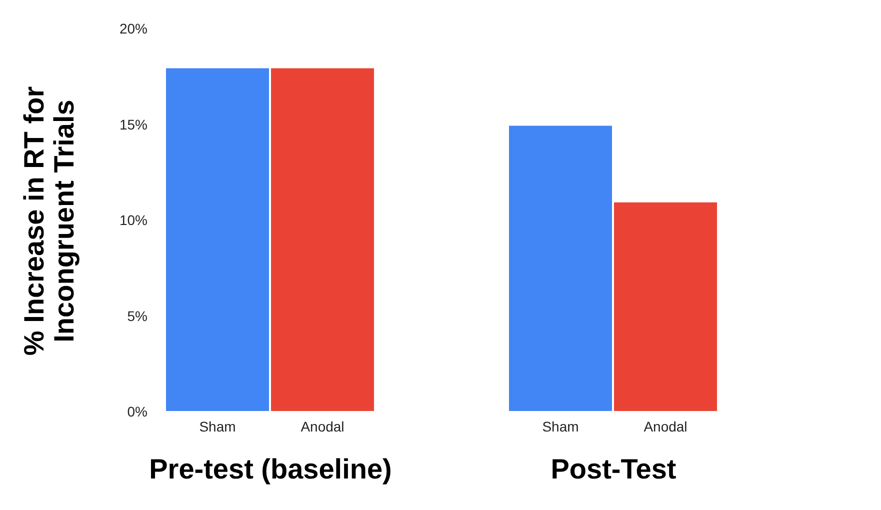  I want to click on y-tick-label: 20%, so click(133, 28).